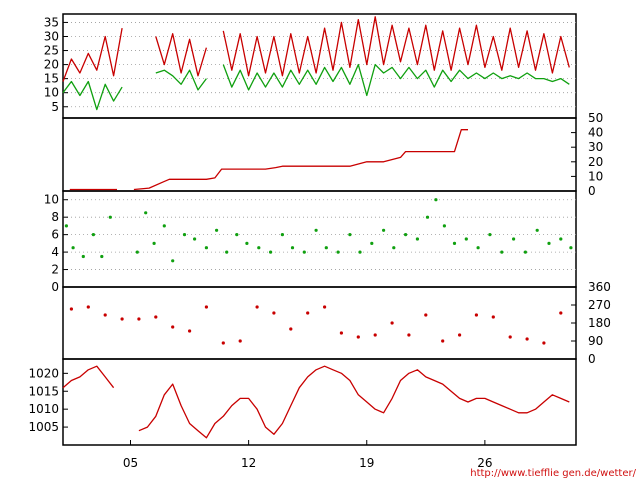 The height and width of the screenshot is (480, 640). Describe the element at coordinates (599, 305) in the screenshot. I see `y-tick-label: 270` at that location.